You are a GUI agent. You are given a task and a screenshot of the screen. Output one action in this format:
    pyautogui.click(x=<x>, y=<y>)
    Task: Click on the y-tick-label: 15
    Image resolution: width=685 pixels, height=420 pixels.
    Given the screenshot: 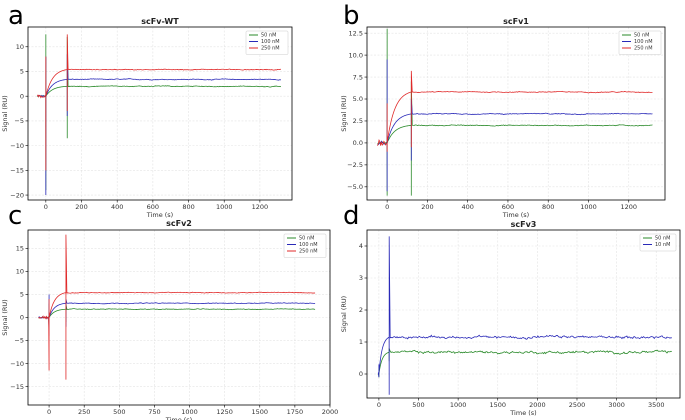 What is the action you would take?
    pyautogui.click(x=20, y=249)
    